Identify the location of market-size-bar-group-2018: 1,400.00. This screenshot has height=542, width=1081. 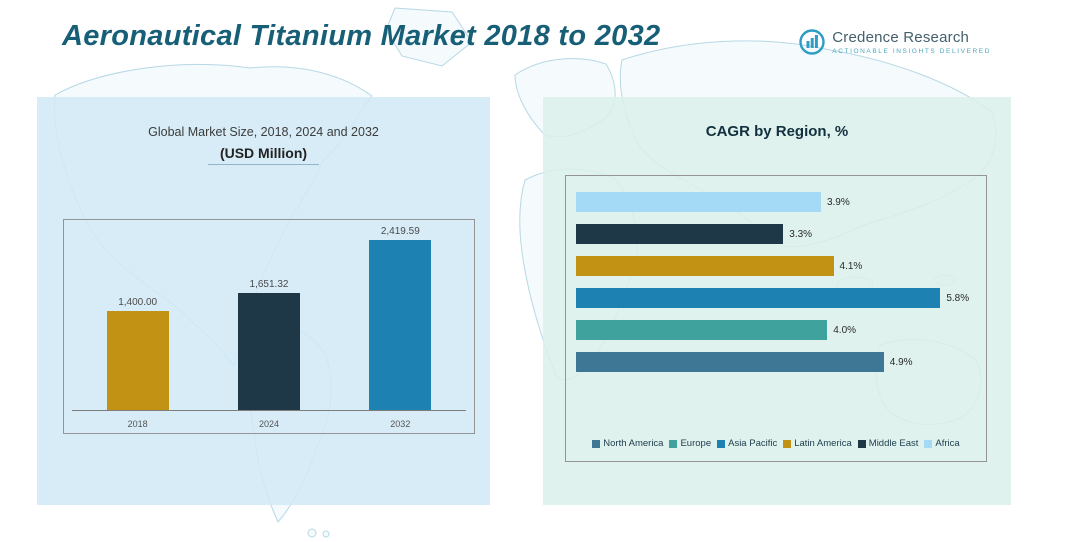
(138, 318).